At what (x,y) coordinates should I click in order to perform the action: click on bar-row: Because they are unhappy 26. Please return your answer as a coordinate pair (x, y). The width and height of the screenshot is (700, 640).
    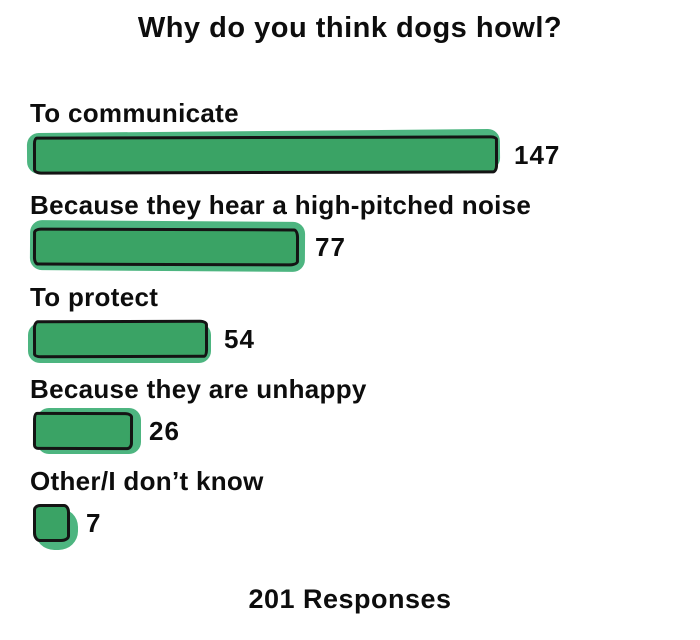
    Looking at the image, I should click on (365, 413).